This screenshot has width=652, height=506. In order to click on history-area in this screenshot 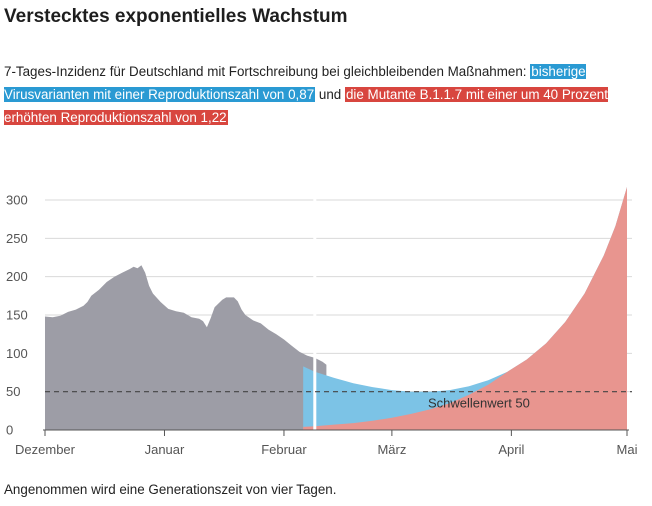, I will do `click(186, 347)`.